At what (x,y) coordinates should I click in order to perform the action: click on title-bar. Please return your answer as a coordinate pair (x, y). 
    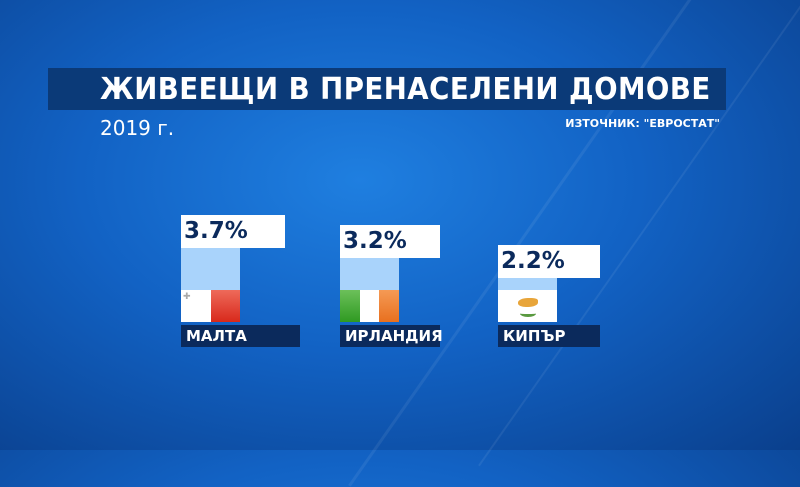
    Looking at the image, I should click on (387, 89).